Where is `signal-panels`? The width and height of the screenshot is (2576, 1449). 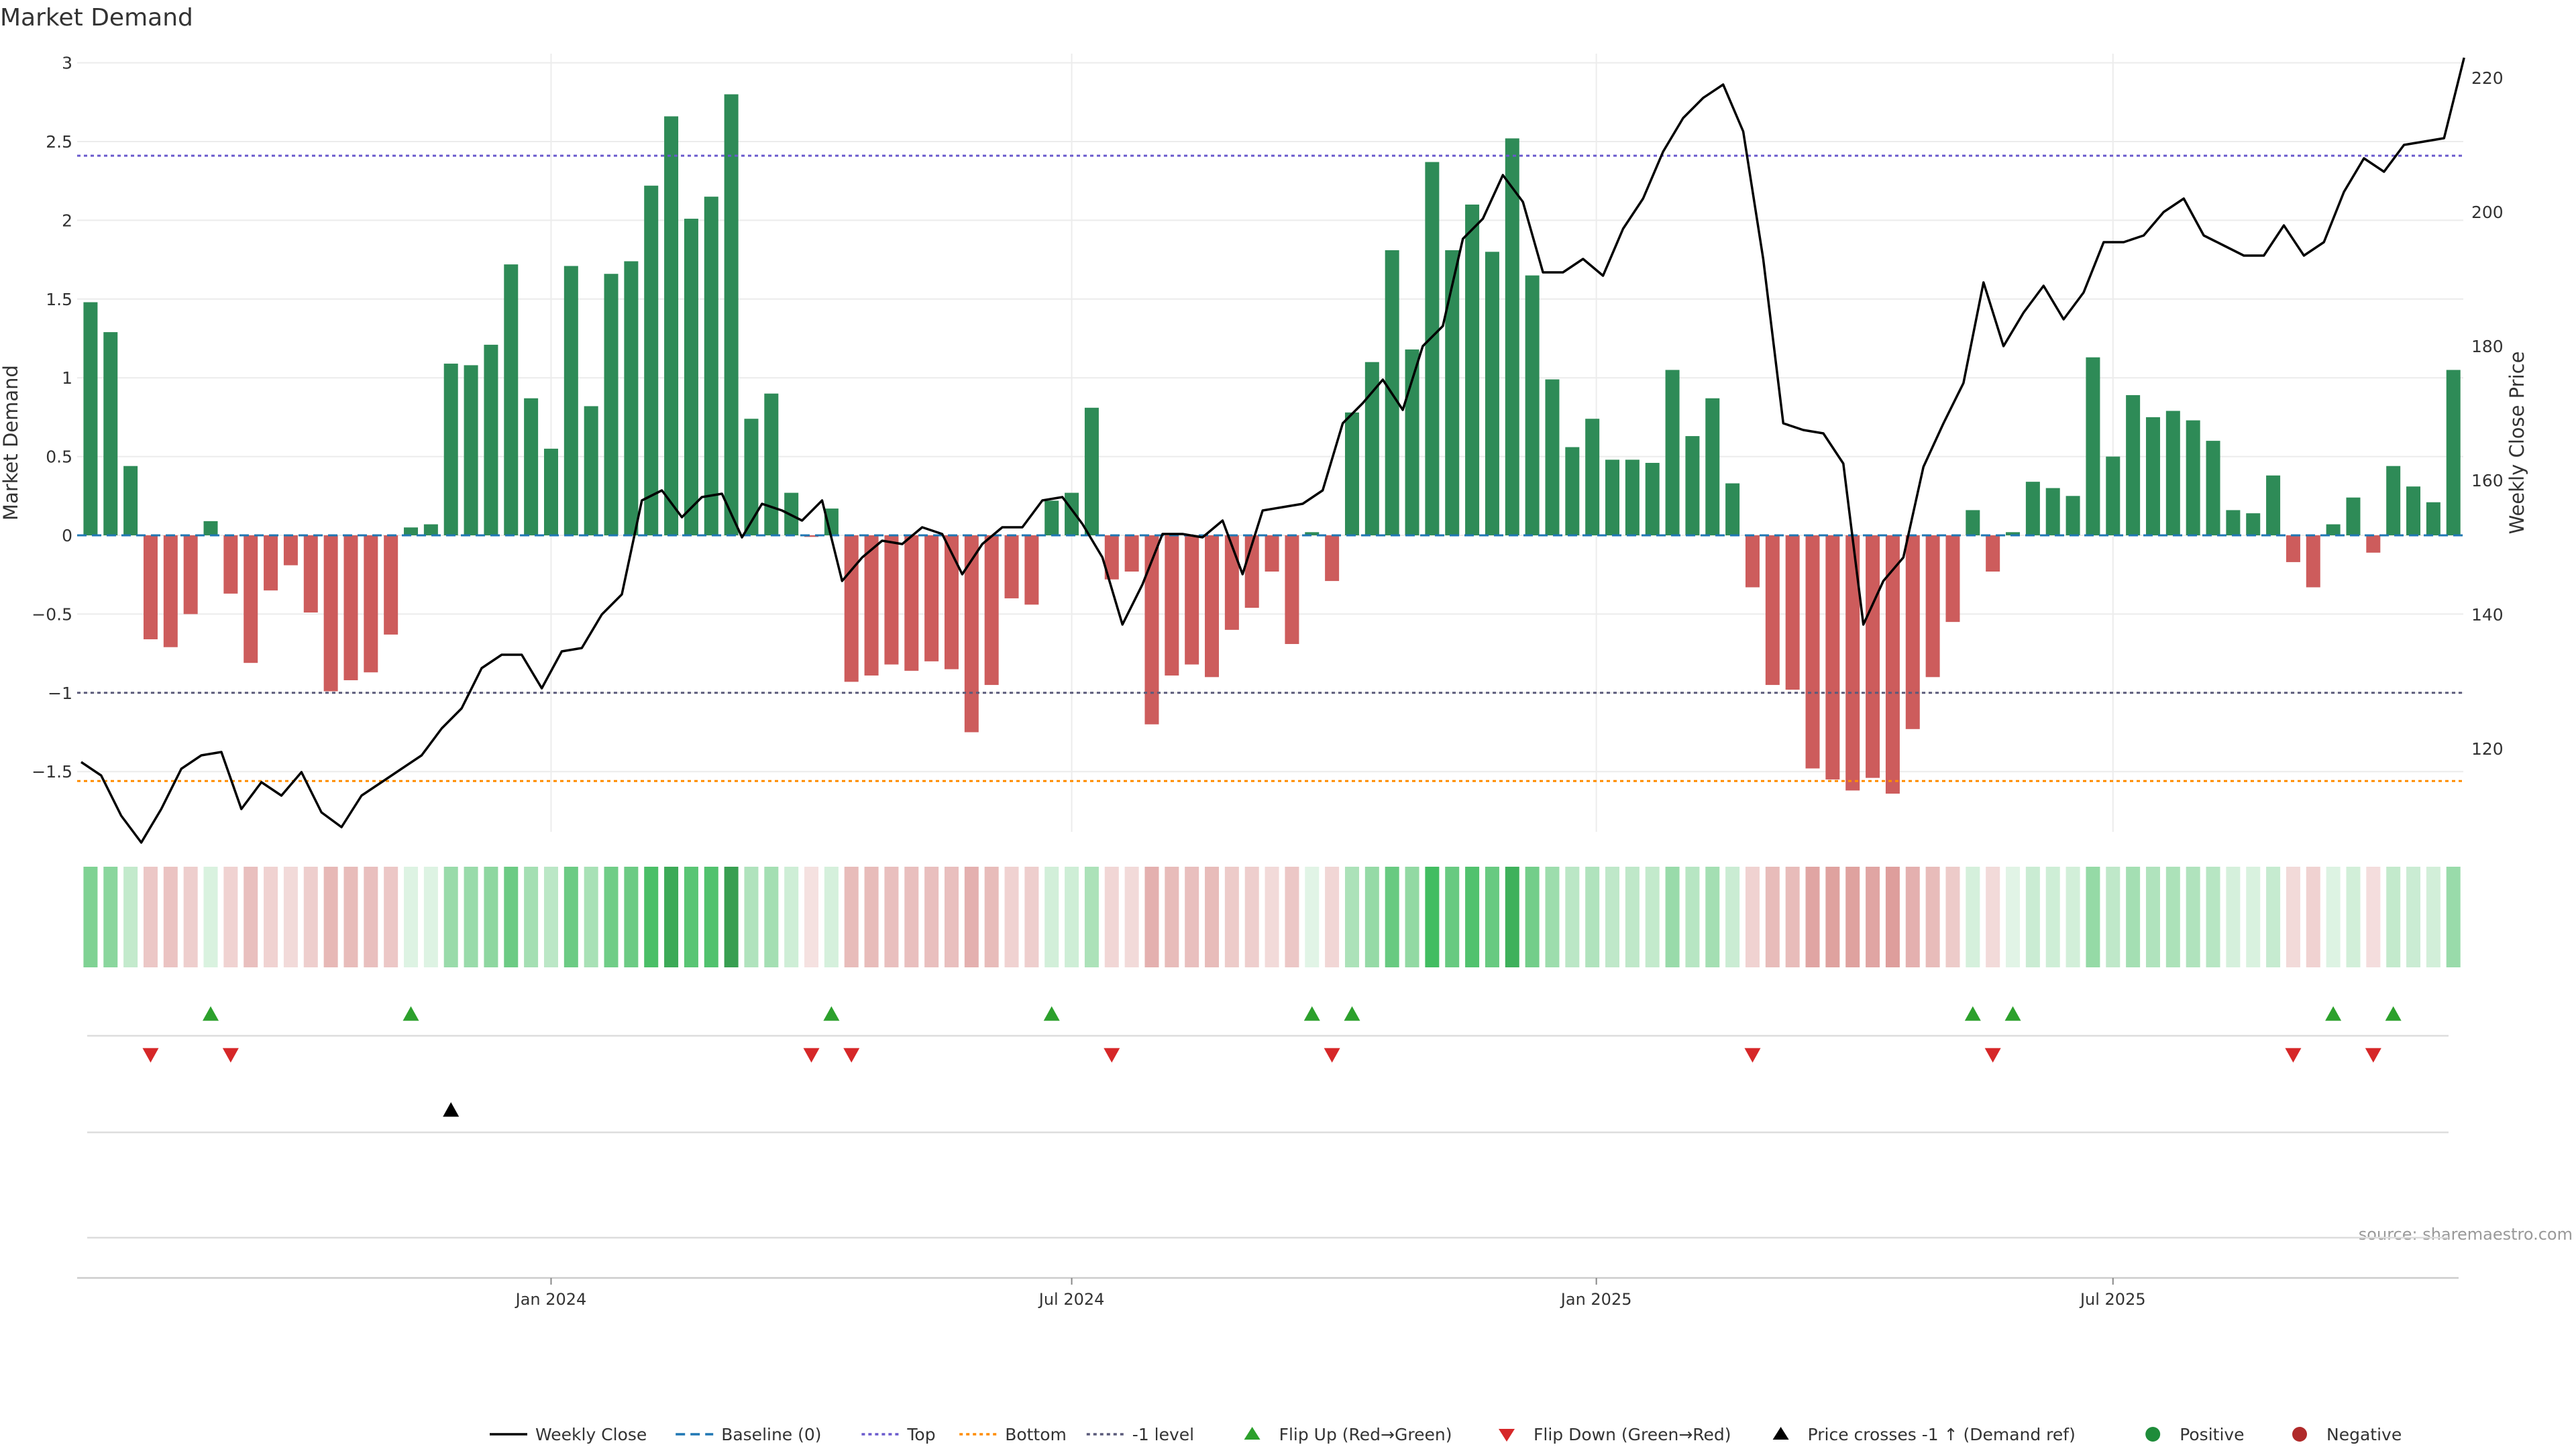 signal-panels is located at coordinates (1268, 1122).